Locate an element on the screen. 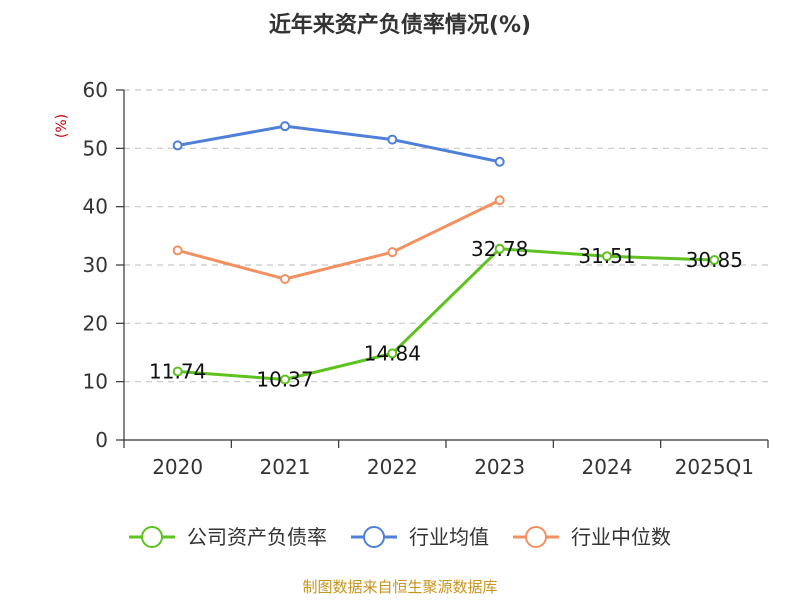 This screenshot has height=600, width=800. legend-label: 行业中位数 is located at coordinates (621, 537).